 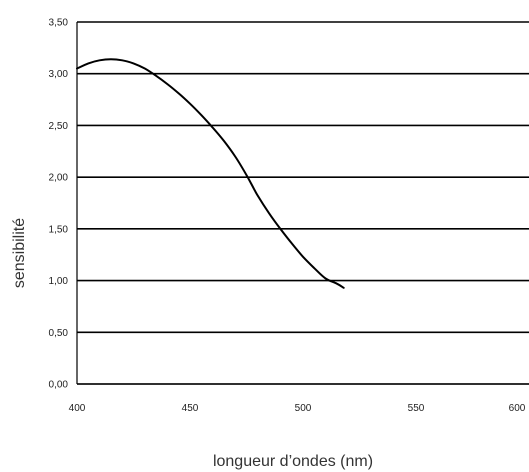 What do you see at coordinates (59, 333) in the screenshot?
I see `y-tick-label: 0,50` at bounding box center [59, 333].